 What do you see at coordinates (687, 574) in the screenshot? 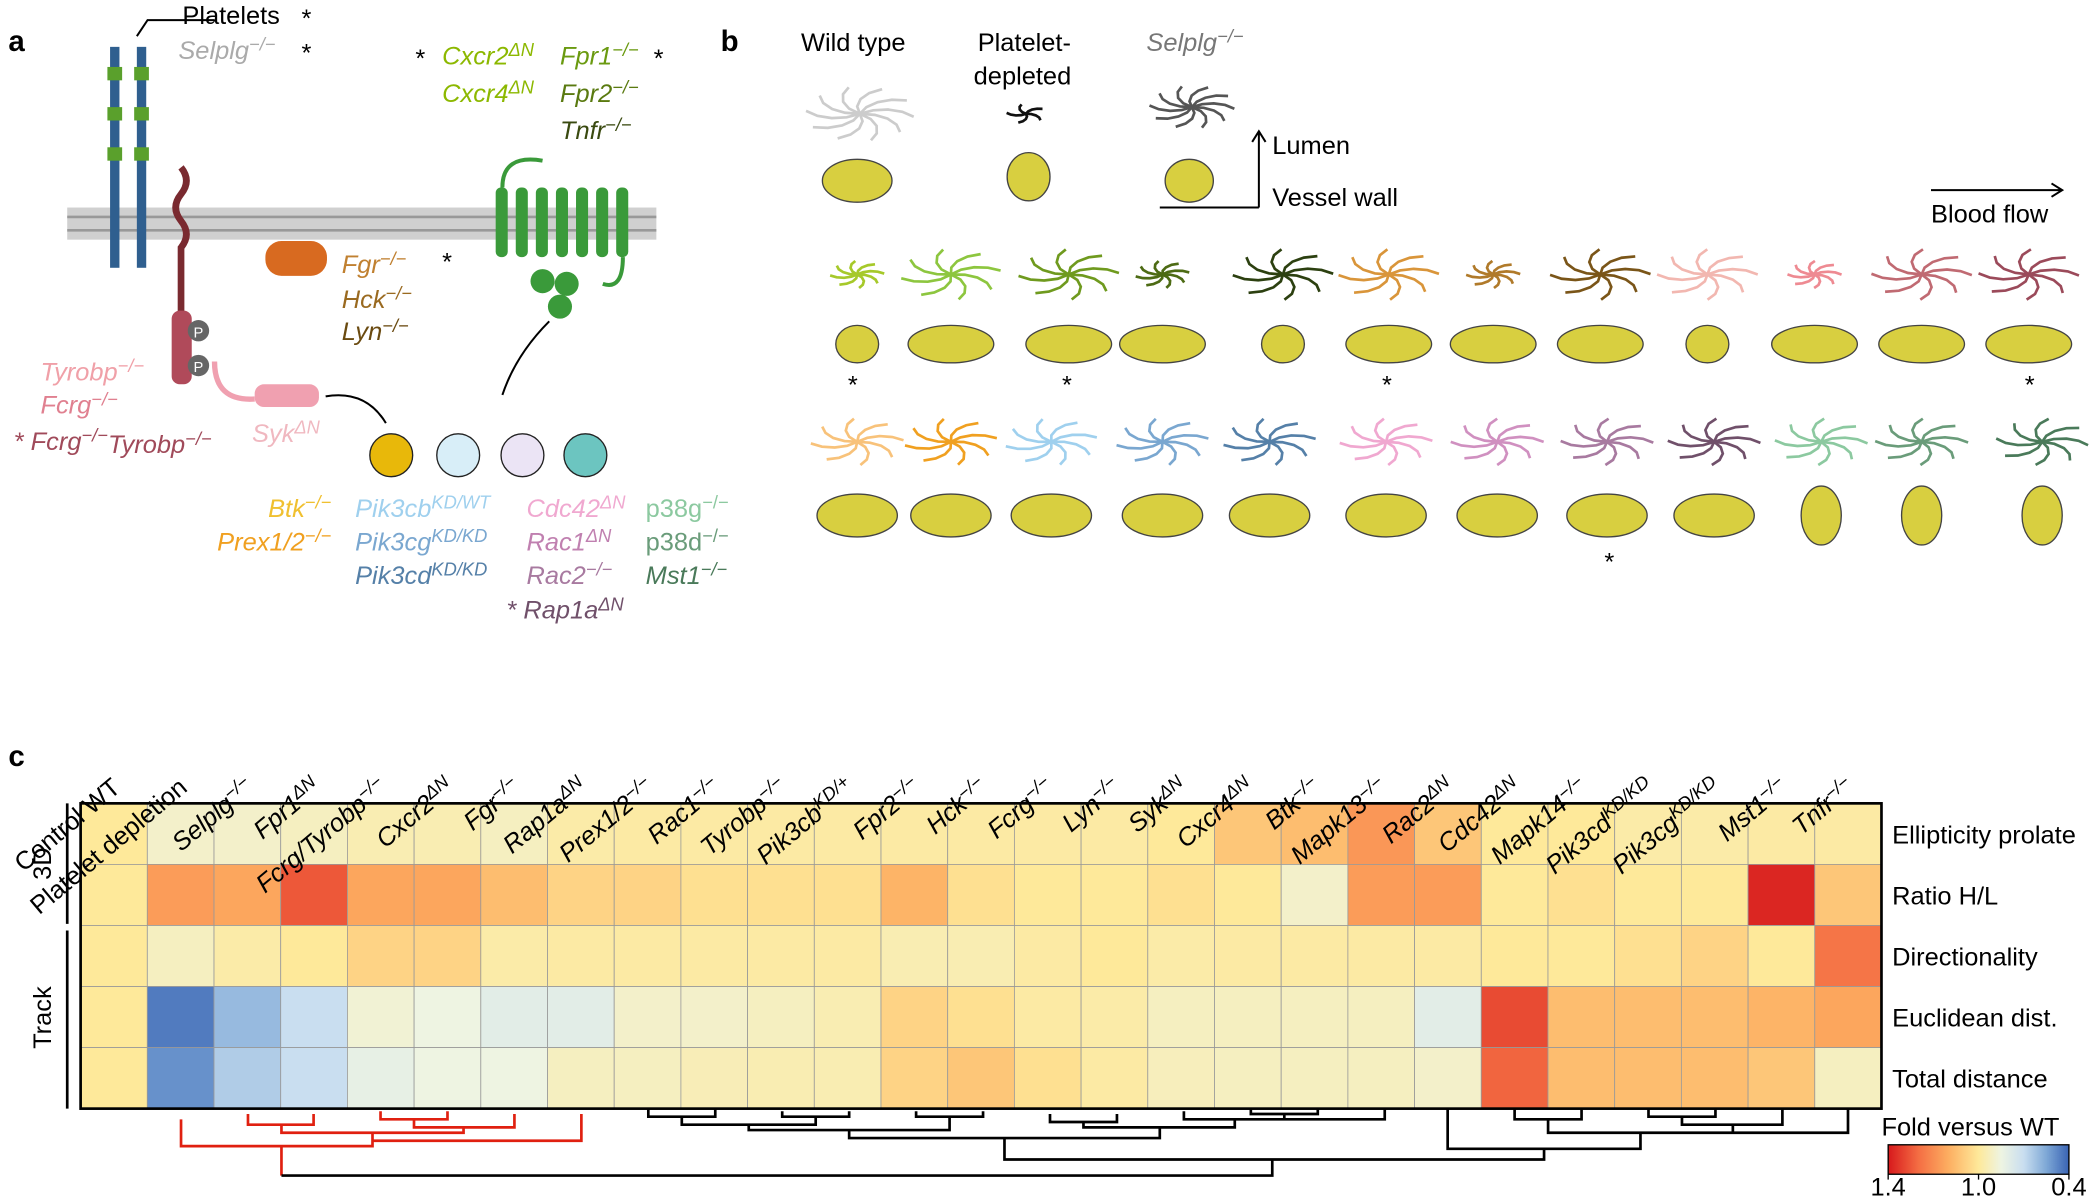
I see `label: Mst1−/−` at bounding box center [687, 574].